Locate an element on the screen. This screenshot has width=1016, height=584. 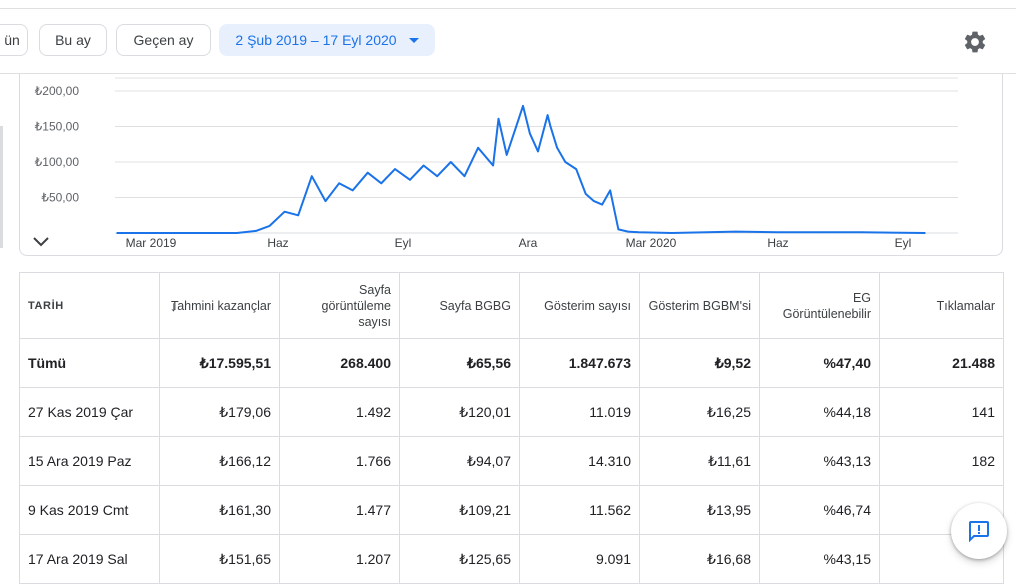
table-cell: 17 Ara 2019 Sal is located at coordinates (89, 559).